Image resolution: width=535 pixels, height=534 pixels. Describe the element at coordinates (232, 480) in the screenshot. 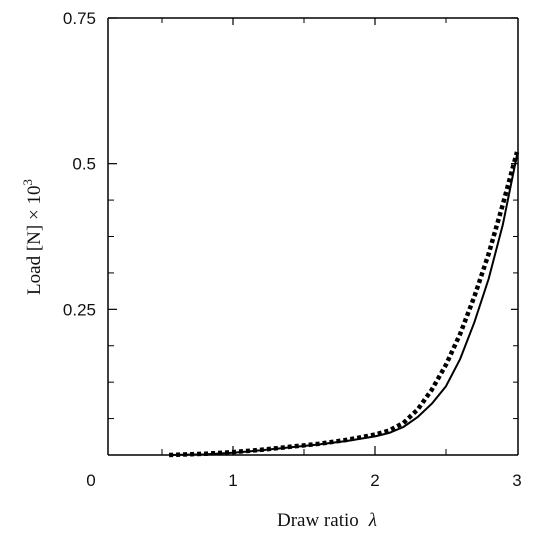

I see `x-tick-label: 1` at that location.